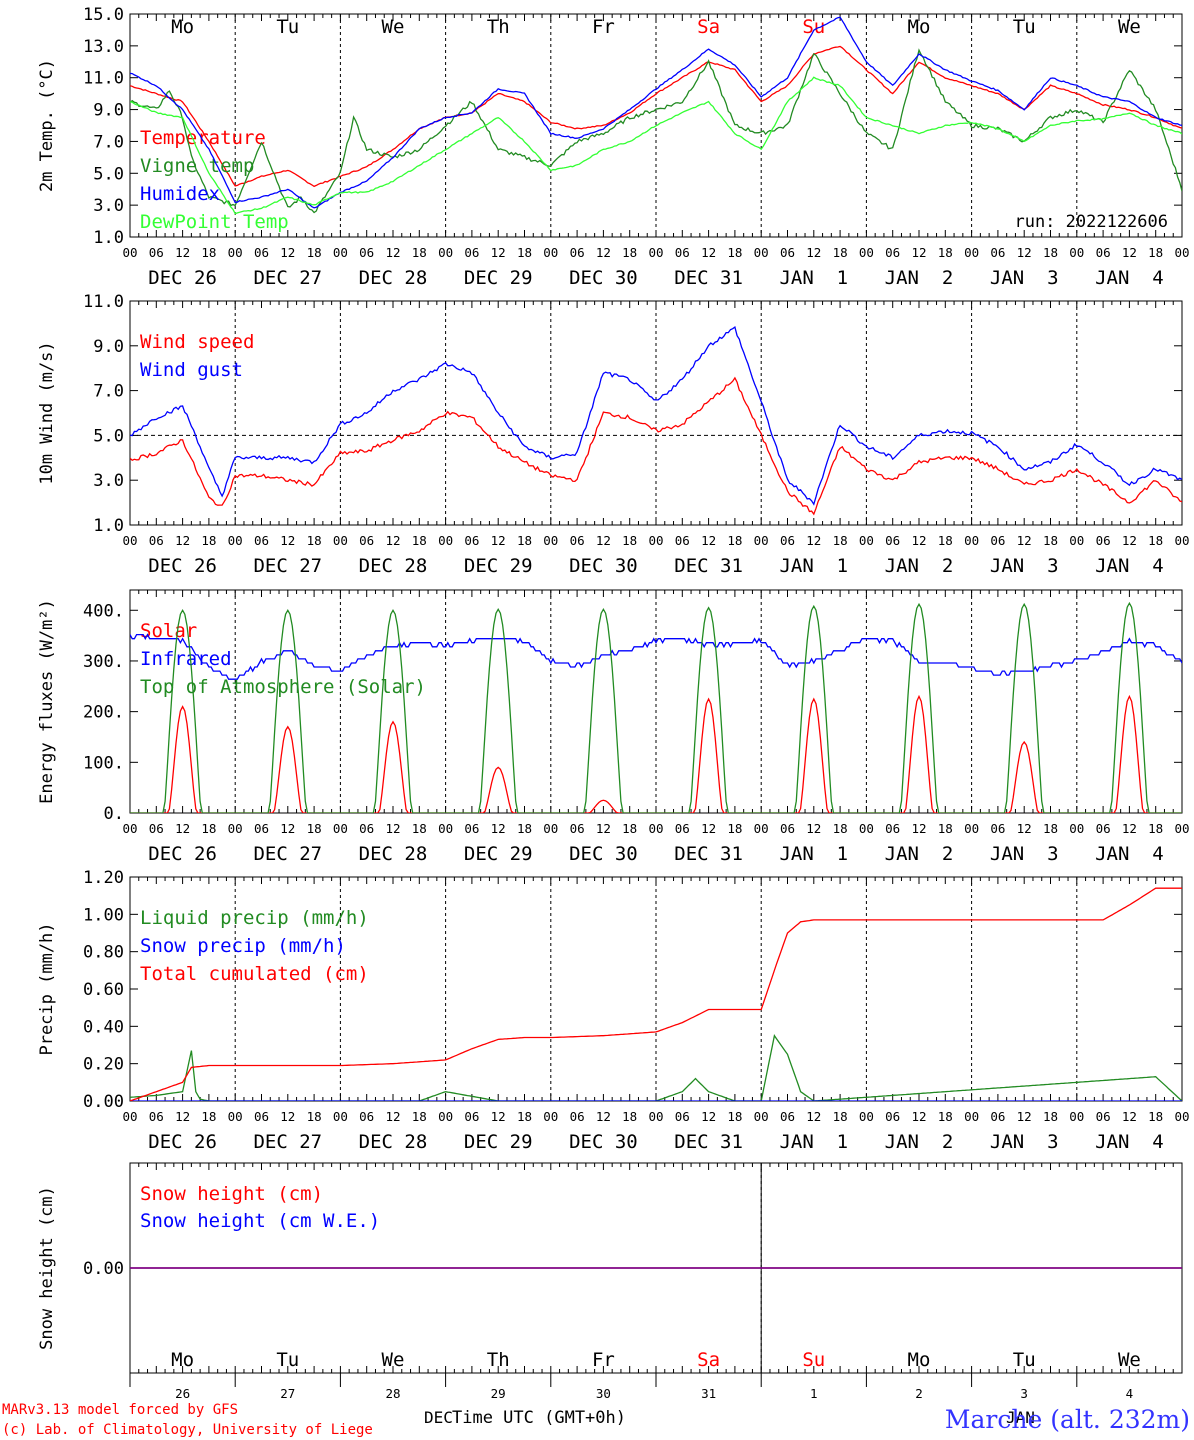 Image resolution: width=1194 pixels, height=1440 pixels. What do you see at coordinates (182, 278) in the screenshot?
I see `date-label: DEC 26` at bounding box center [182, 278].